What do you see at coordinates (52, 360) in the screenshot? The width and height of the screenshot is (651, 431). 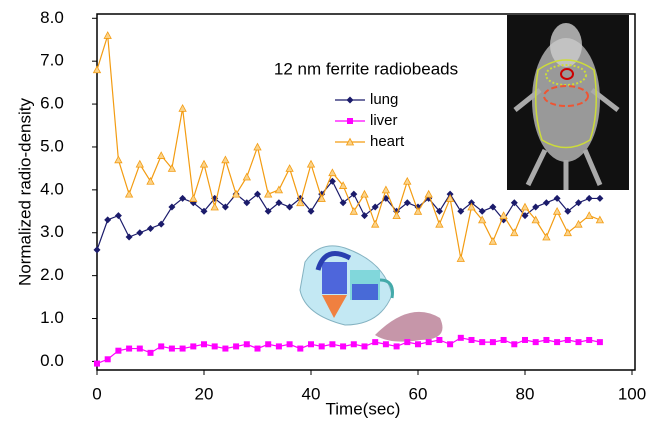 I see `y-tick-label: 0.0` at bounding box center [52, 360].